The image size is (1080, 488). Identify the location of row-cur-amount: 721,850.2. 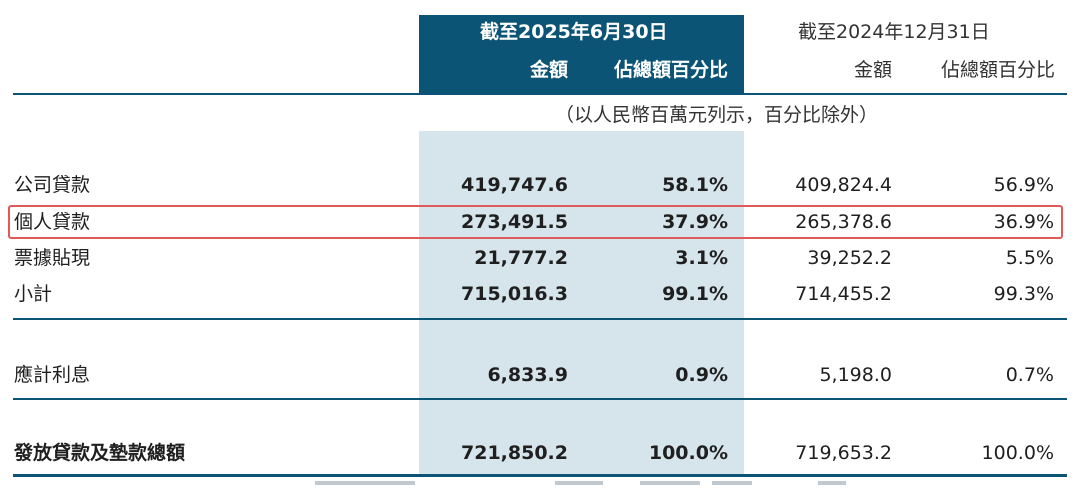
(514, 453).